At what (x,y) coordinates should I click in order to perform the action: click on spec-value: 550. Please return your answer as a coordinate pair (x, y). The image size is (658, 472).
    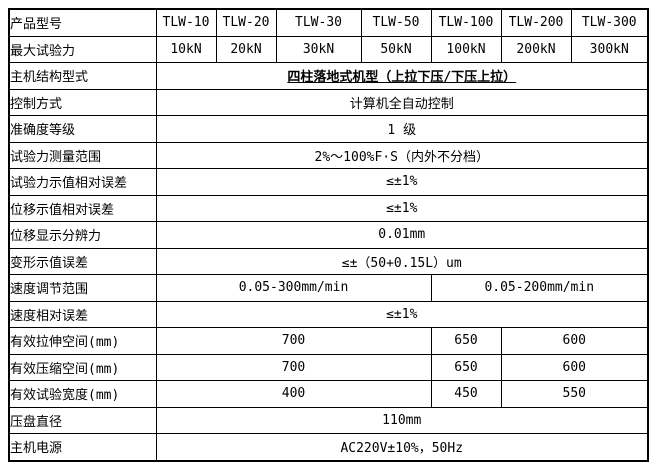
    Looking at the image, I should click on (574, 394).